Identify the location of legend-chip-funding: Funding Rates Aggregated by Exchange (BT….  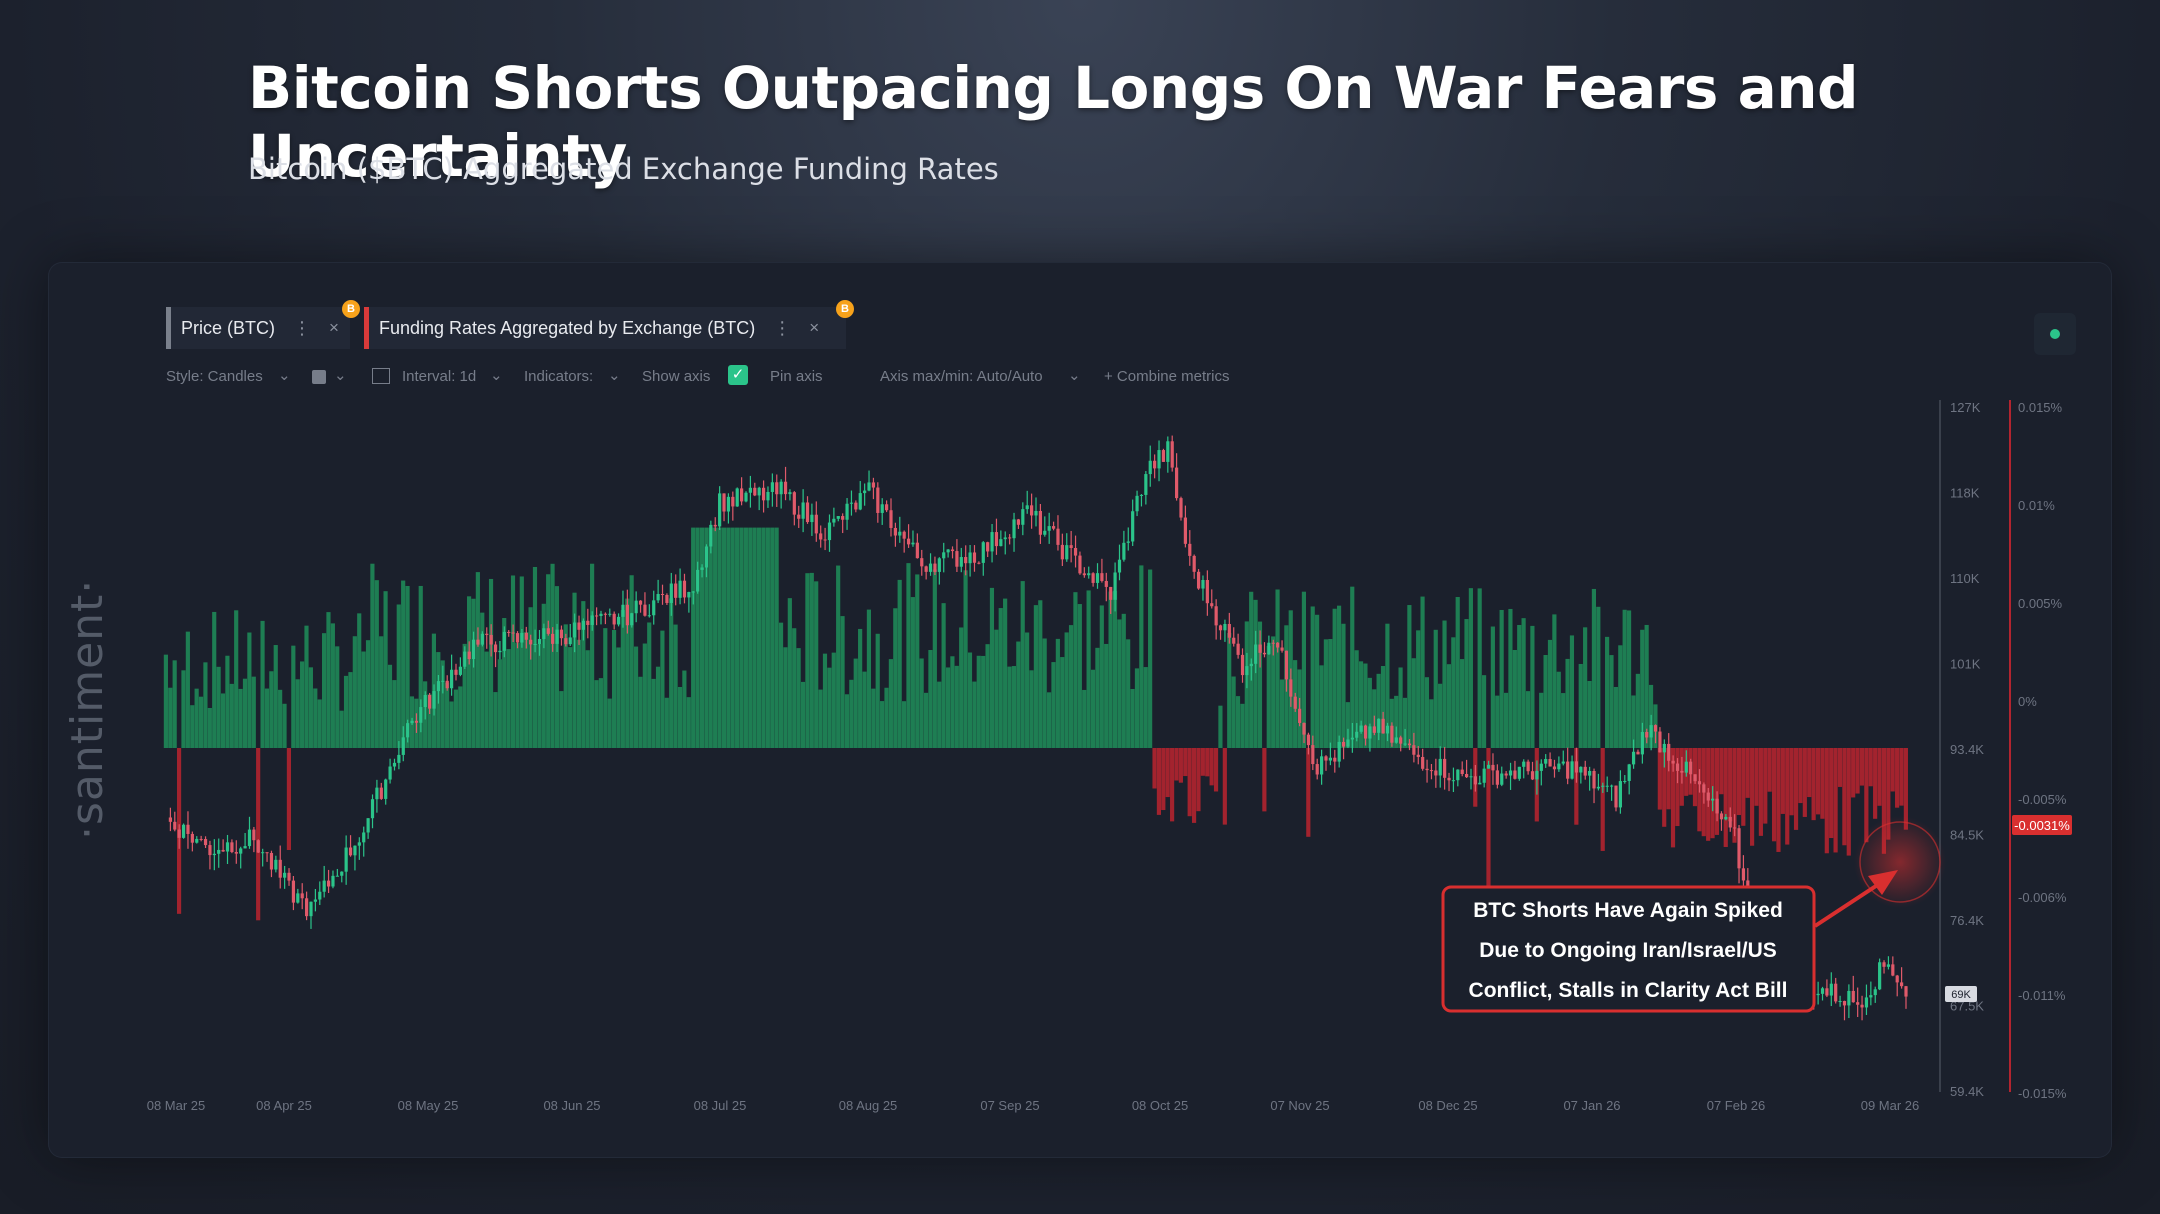
(605, 328).